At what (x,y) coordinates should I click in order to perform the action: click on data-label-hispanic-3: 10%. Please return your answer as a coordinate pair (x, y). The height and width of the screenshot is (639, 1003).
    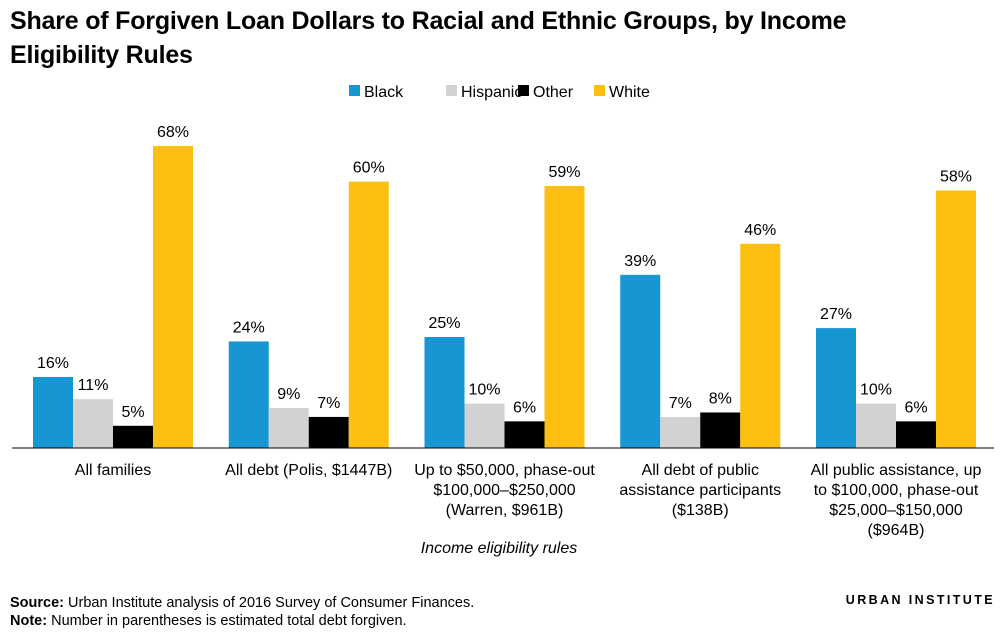
    Looking at the image, I should click on (484, 390).